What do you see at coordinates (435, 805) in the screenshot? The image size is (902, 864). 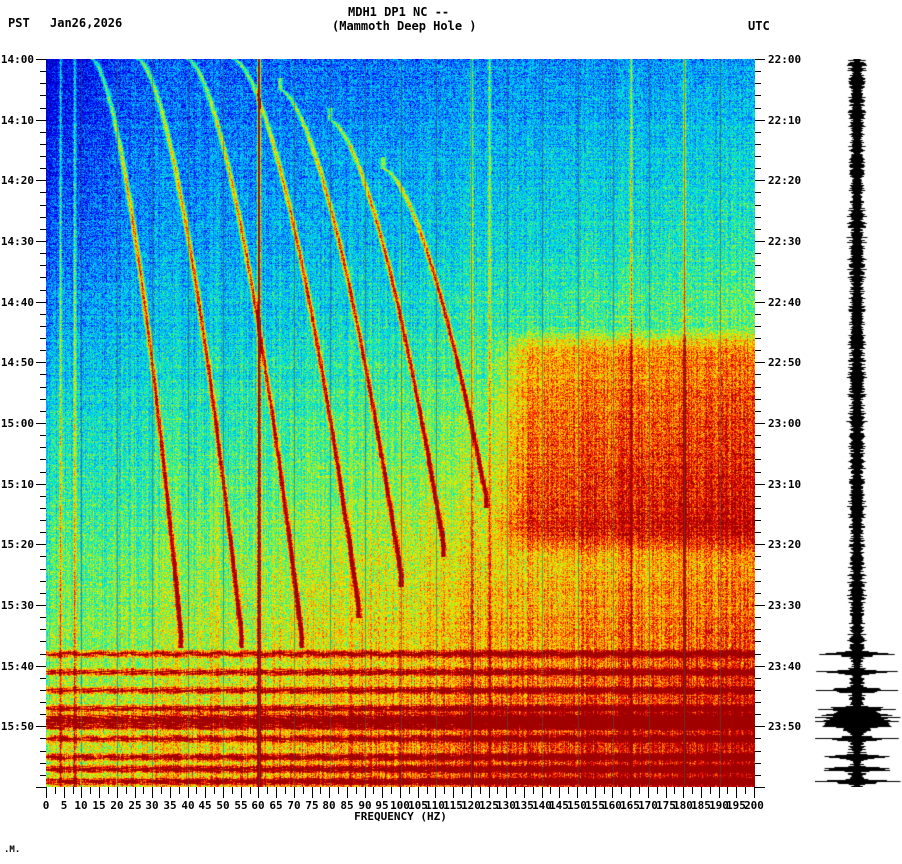 I see `frequency-tick-label: 110` at bounding box center [435, 805].